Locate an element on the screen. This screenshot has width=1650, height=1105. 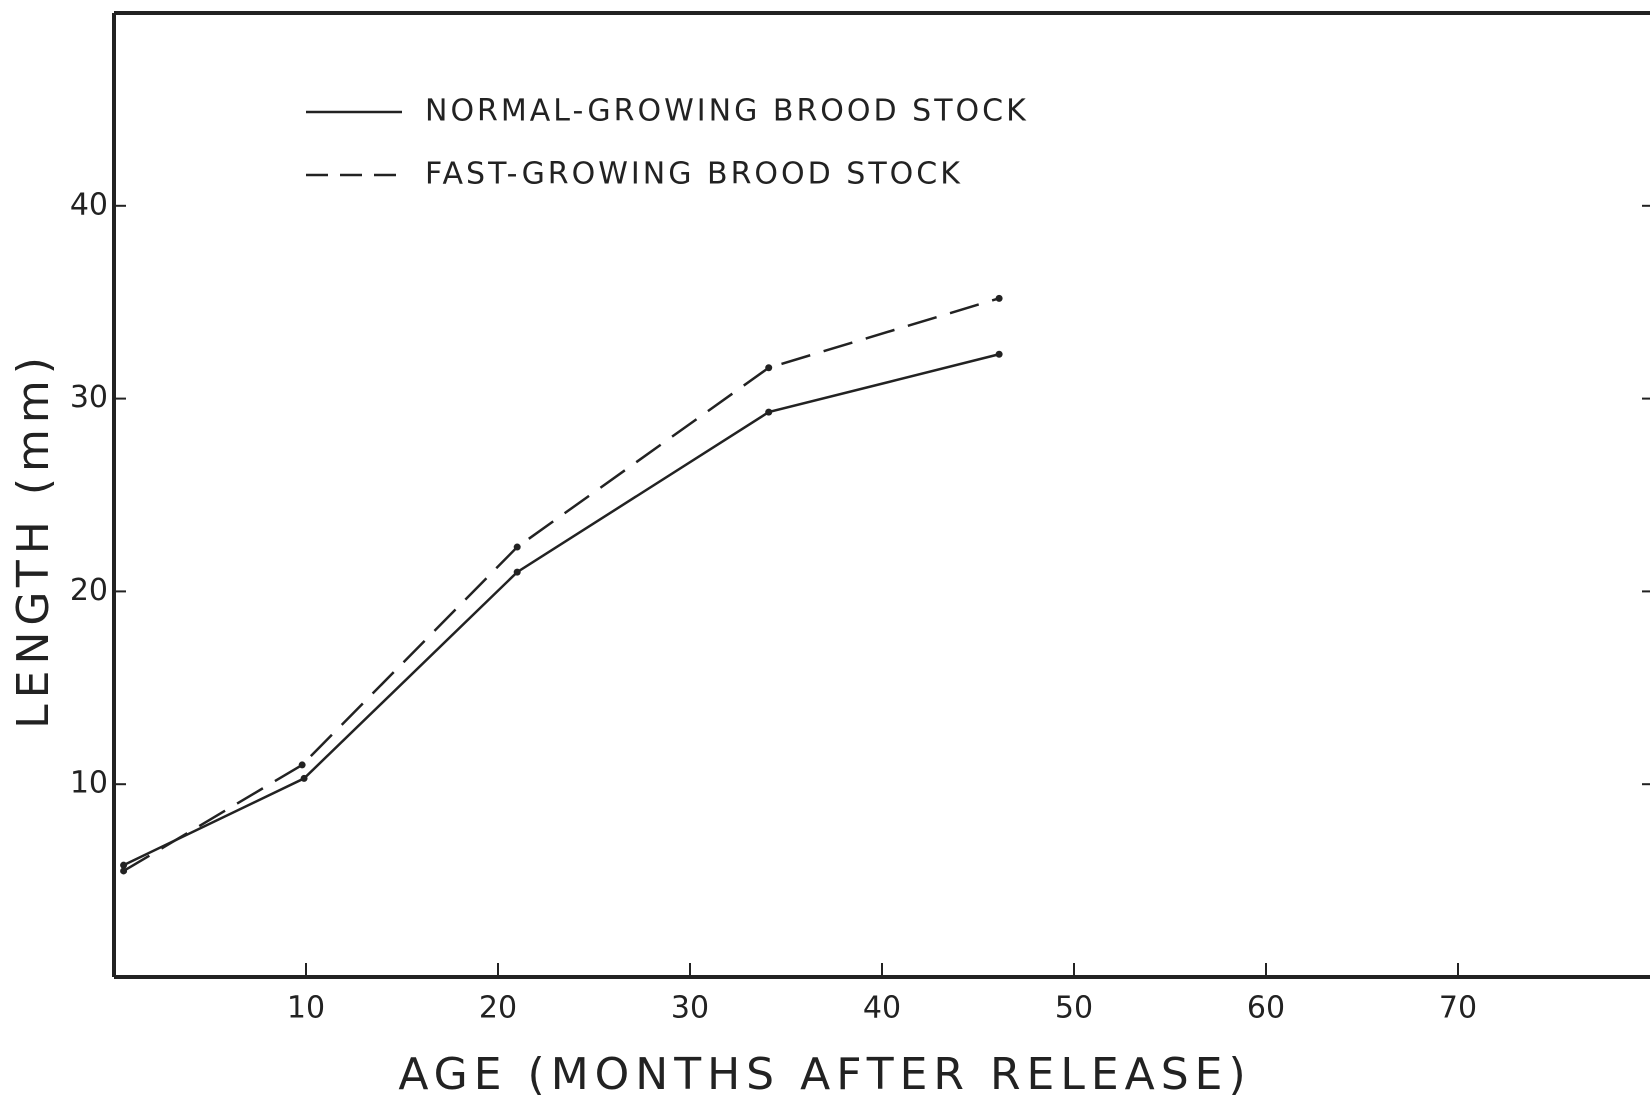
x-axis-title: AGE (MONTHS AFTER RELEASE) is located at coordinates (824, 1074).